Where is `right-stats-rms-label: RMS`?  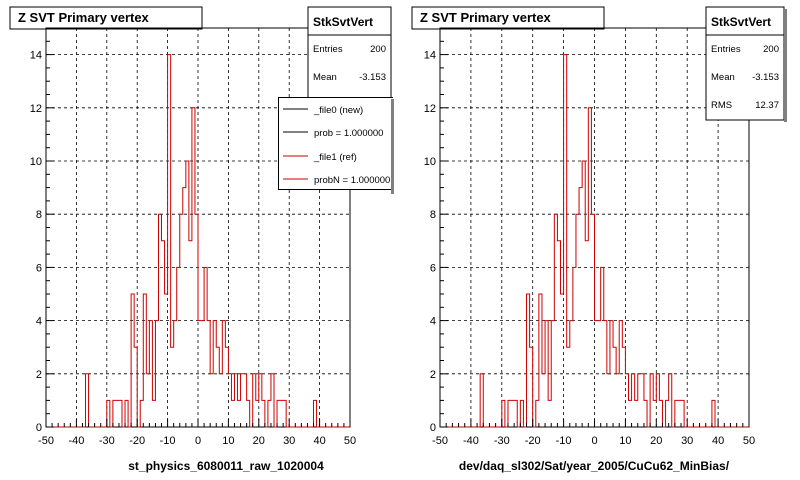 right-stats-rms-label: RMS is located at coordinates (721, 105).